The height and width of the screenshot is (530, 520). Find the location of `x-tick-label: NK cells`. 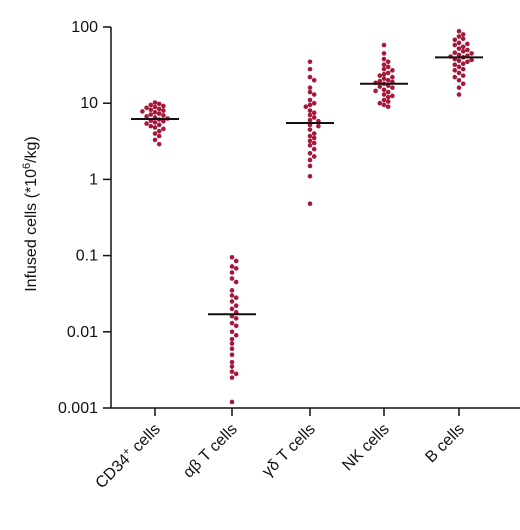

x-tick-label: NK cells is located at coordinates (366, 448).